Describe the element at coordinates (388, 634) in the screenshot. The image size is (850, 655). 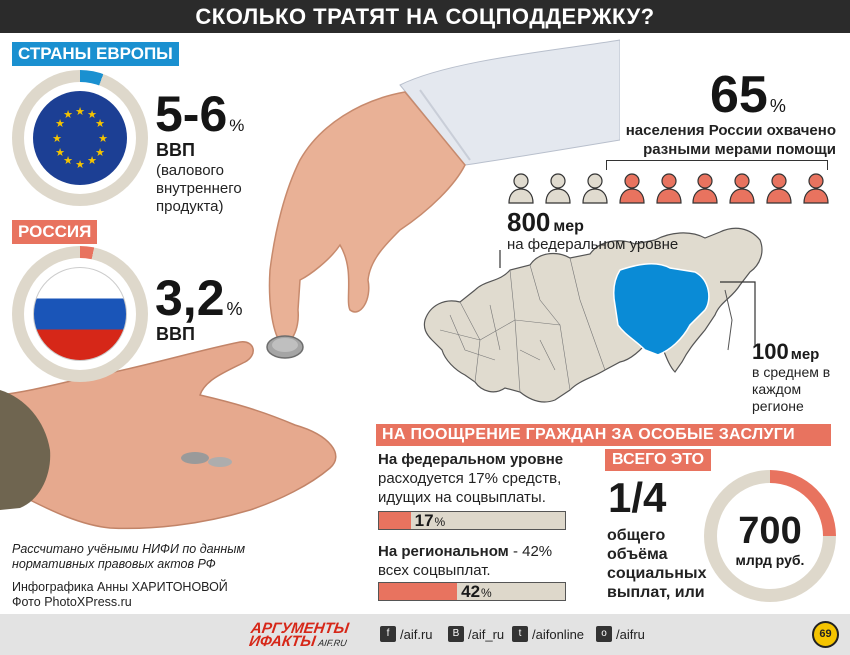
I see `facebook-icon: f` at that location.